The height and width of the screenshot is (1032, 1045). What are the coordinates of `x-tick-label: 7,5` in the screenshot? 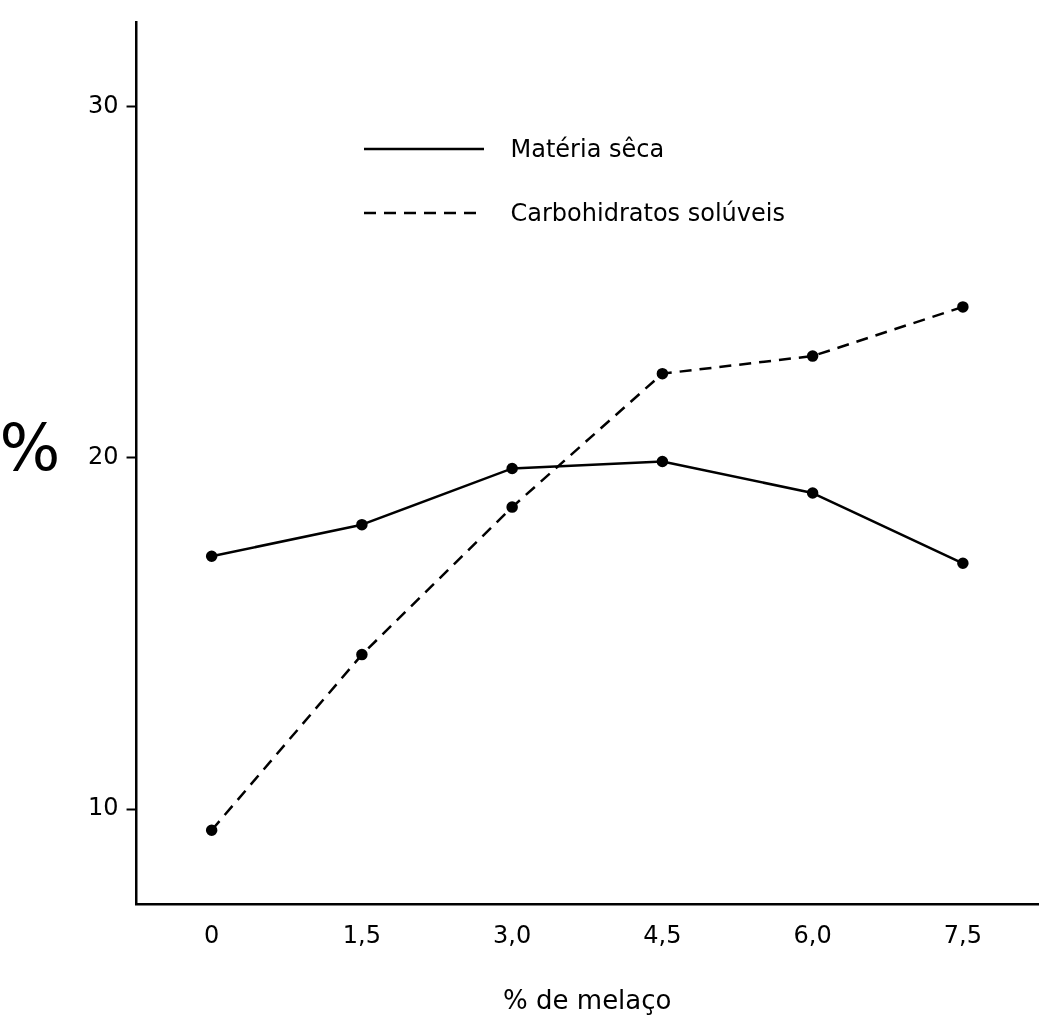 It's located at (962, 934).